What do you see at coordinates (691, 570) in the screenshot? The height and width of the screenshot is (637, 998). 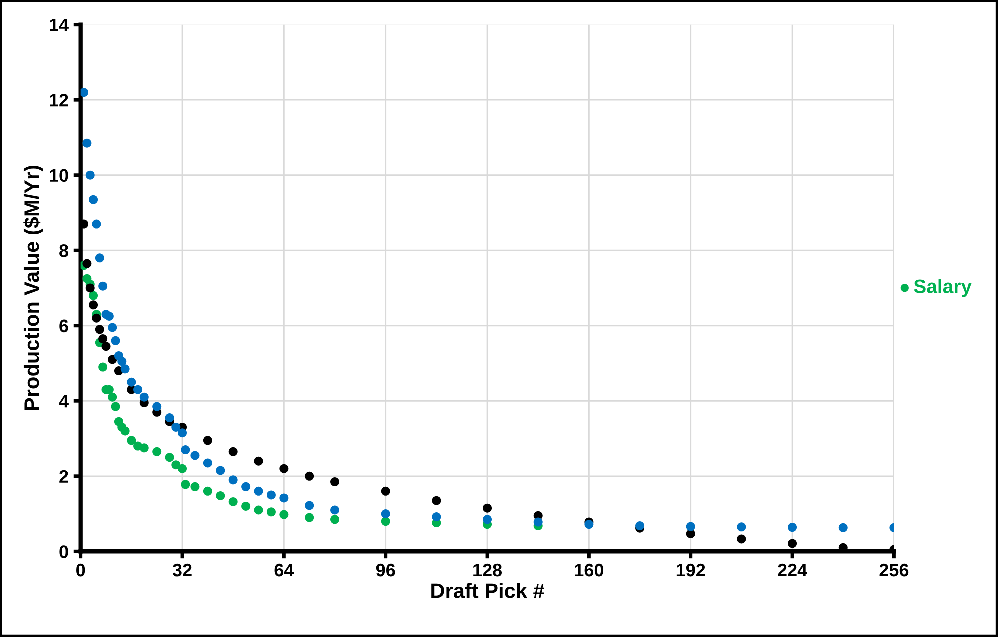 I see `x-tick-label: 192` at bounding box center [691, 570].